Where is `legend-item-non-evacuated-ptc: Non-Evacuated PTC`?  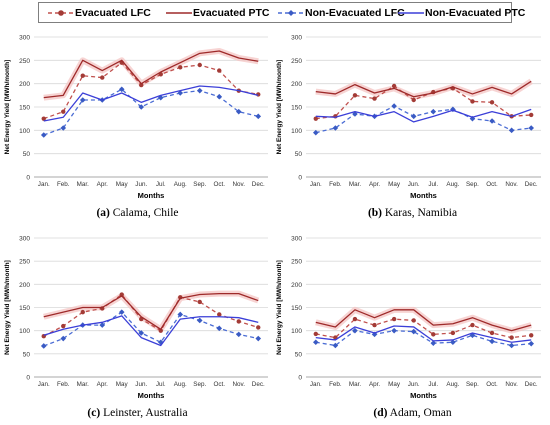
legend-item-non-evacuated-ptc: Non-Evacuated PTC is located at coordinates (461, 12).